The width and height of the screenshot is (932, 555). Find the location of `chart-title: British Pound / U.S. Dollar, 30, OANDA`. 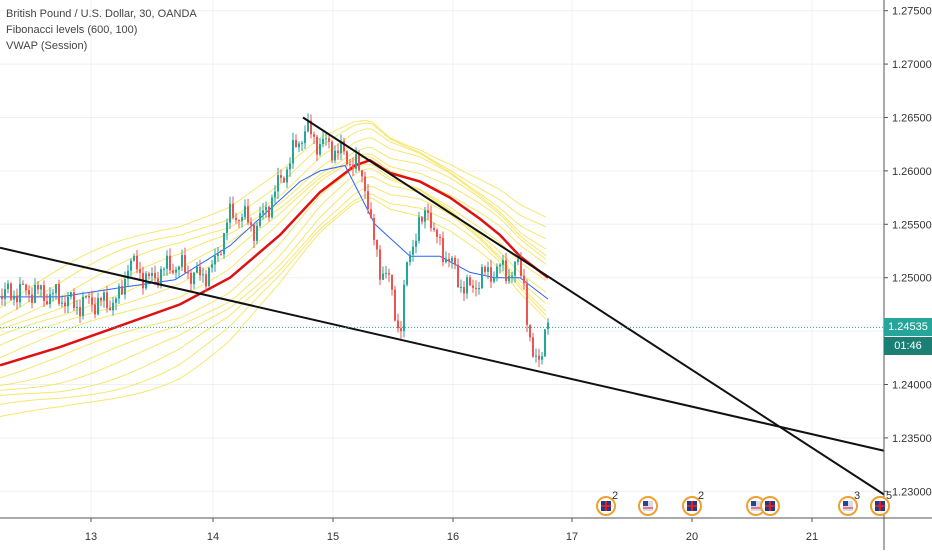

chart-title: British Pound / U.S. Dollar, 30, OANDA is located at coordinates (101, 14).